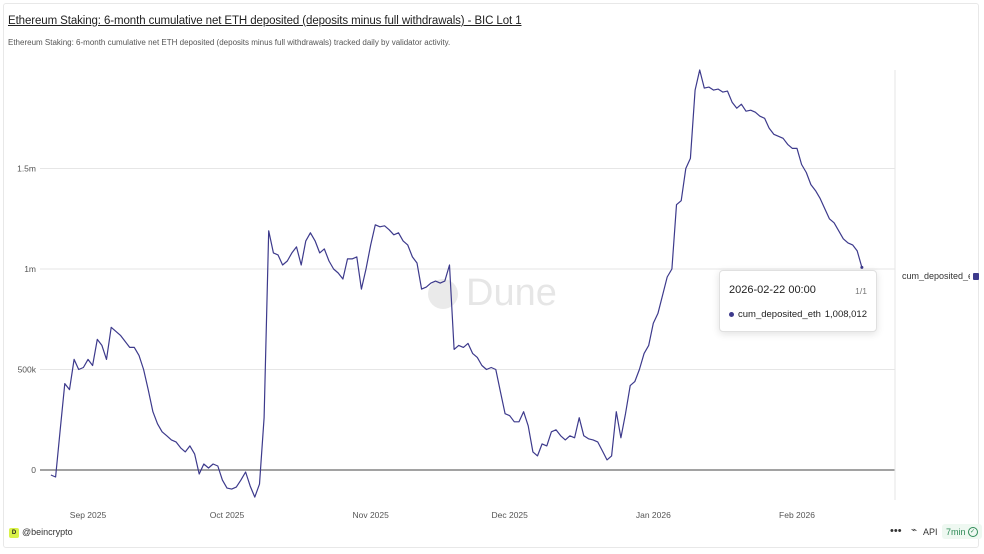 The width and height of the screenshot is (984, 554). What do you see at coordinates (896, 531) in the screenshot?
I see `more-dots-icon: •••` at bounding box center [896, 531].